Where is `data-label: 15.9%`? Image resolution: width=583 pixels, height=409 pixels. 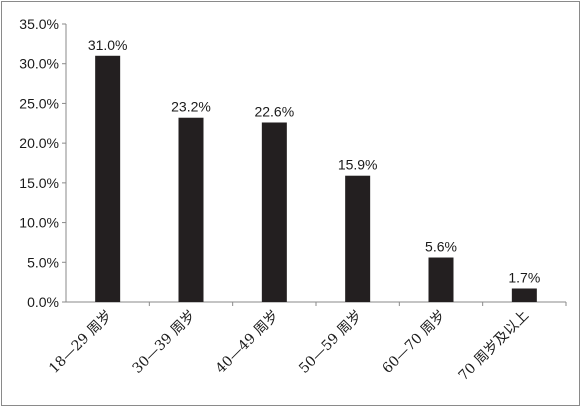
data-label: 15.9% is located at coordinates (358, 165).